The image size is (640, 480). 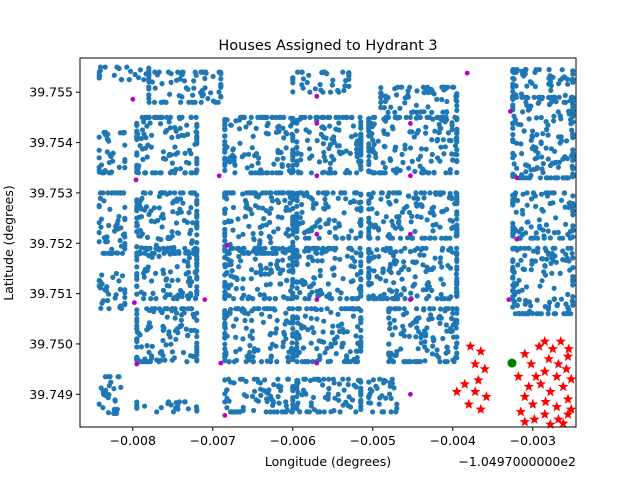 I want to click on x-tick-label: −0.005, so click(x=373, y=440).